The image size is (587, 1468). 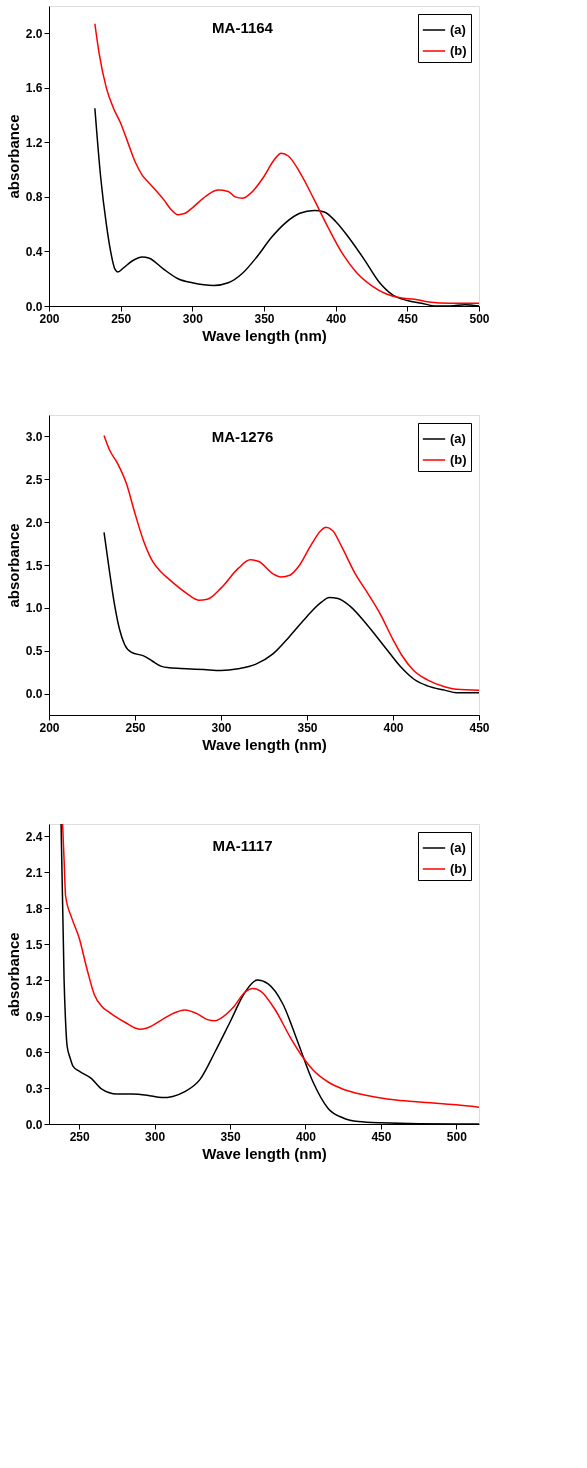 I want to click on y-tick-label: 2.1, so click(x=34, y=872).